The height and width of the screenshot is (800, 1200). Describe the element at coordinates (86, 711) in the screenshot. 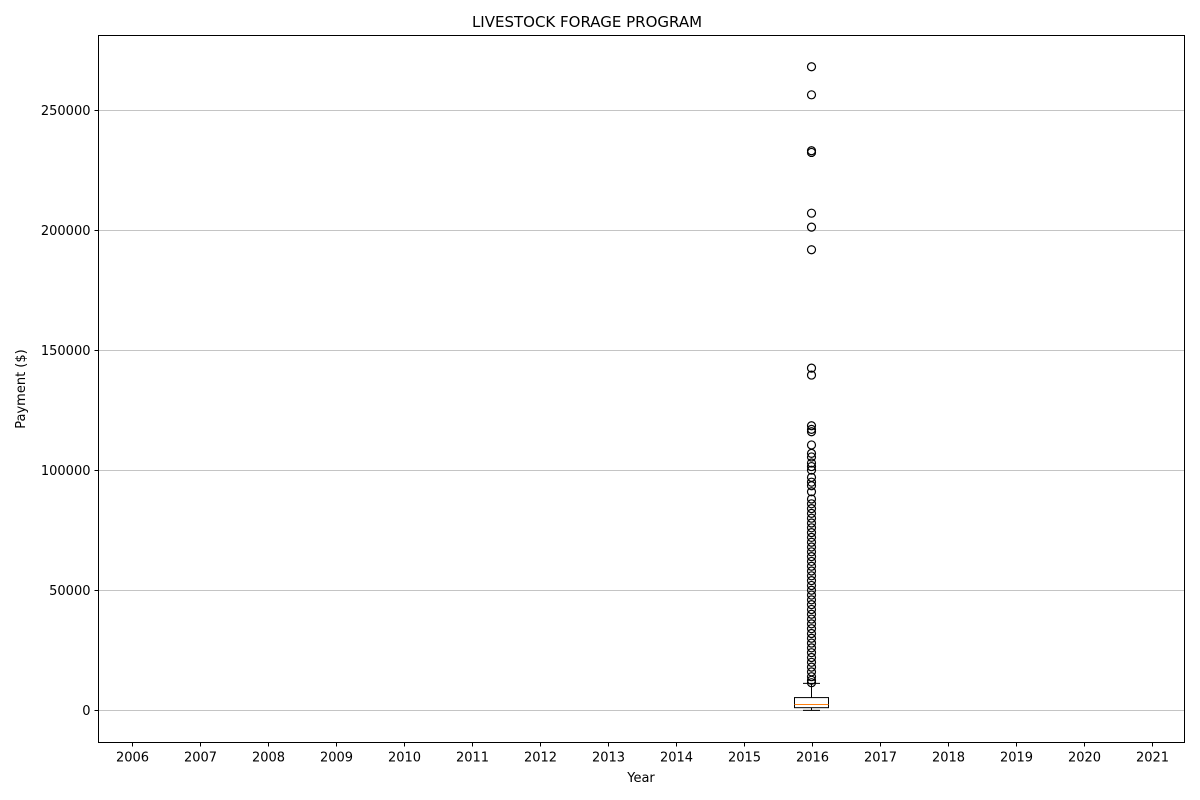

I see `y-tick-label: 0` at that location.